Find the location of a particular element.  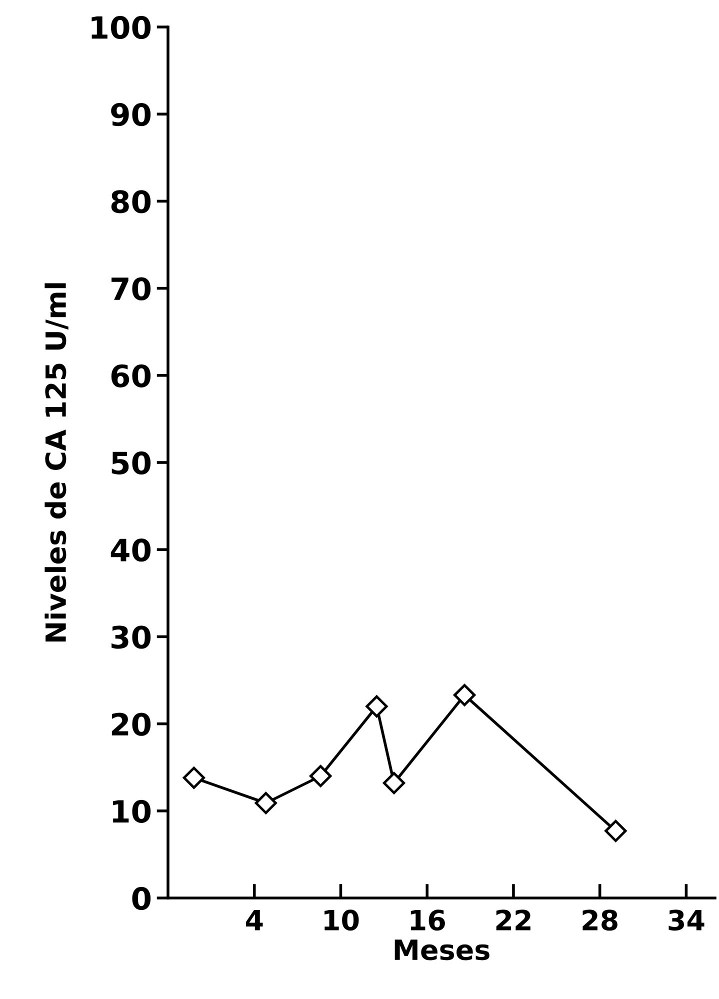

y-tick-label: 50 is located at coordinates (131, 463).